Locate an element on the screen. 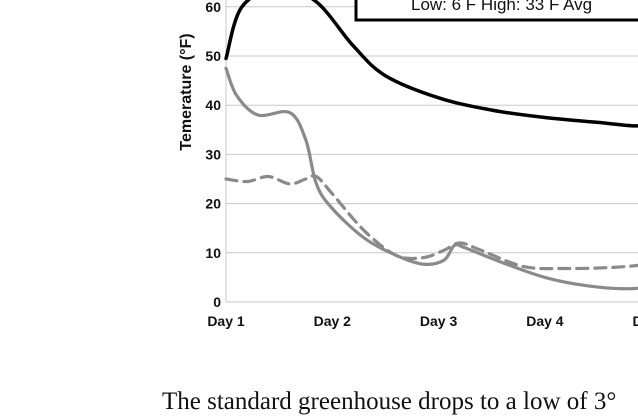 The height and width of the screenshot is (416, 638). x-tick-label: Day 5 is located at coordinates (635, 321).